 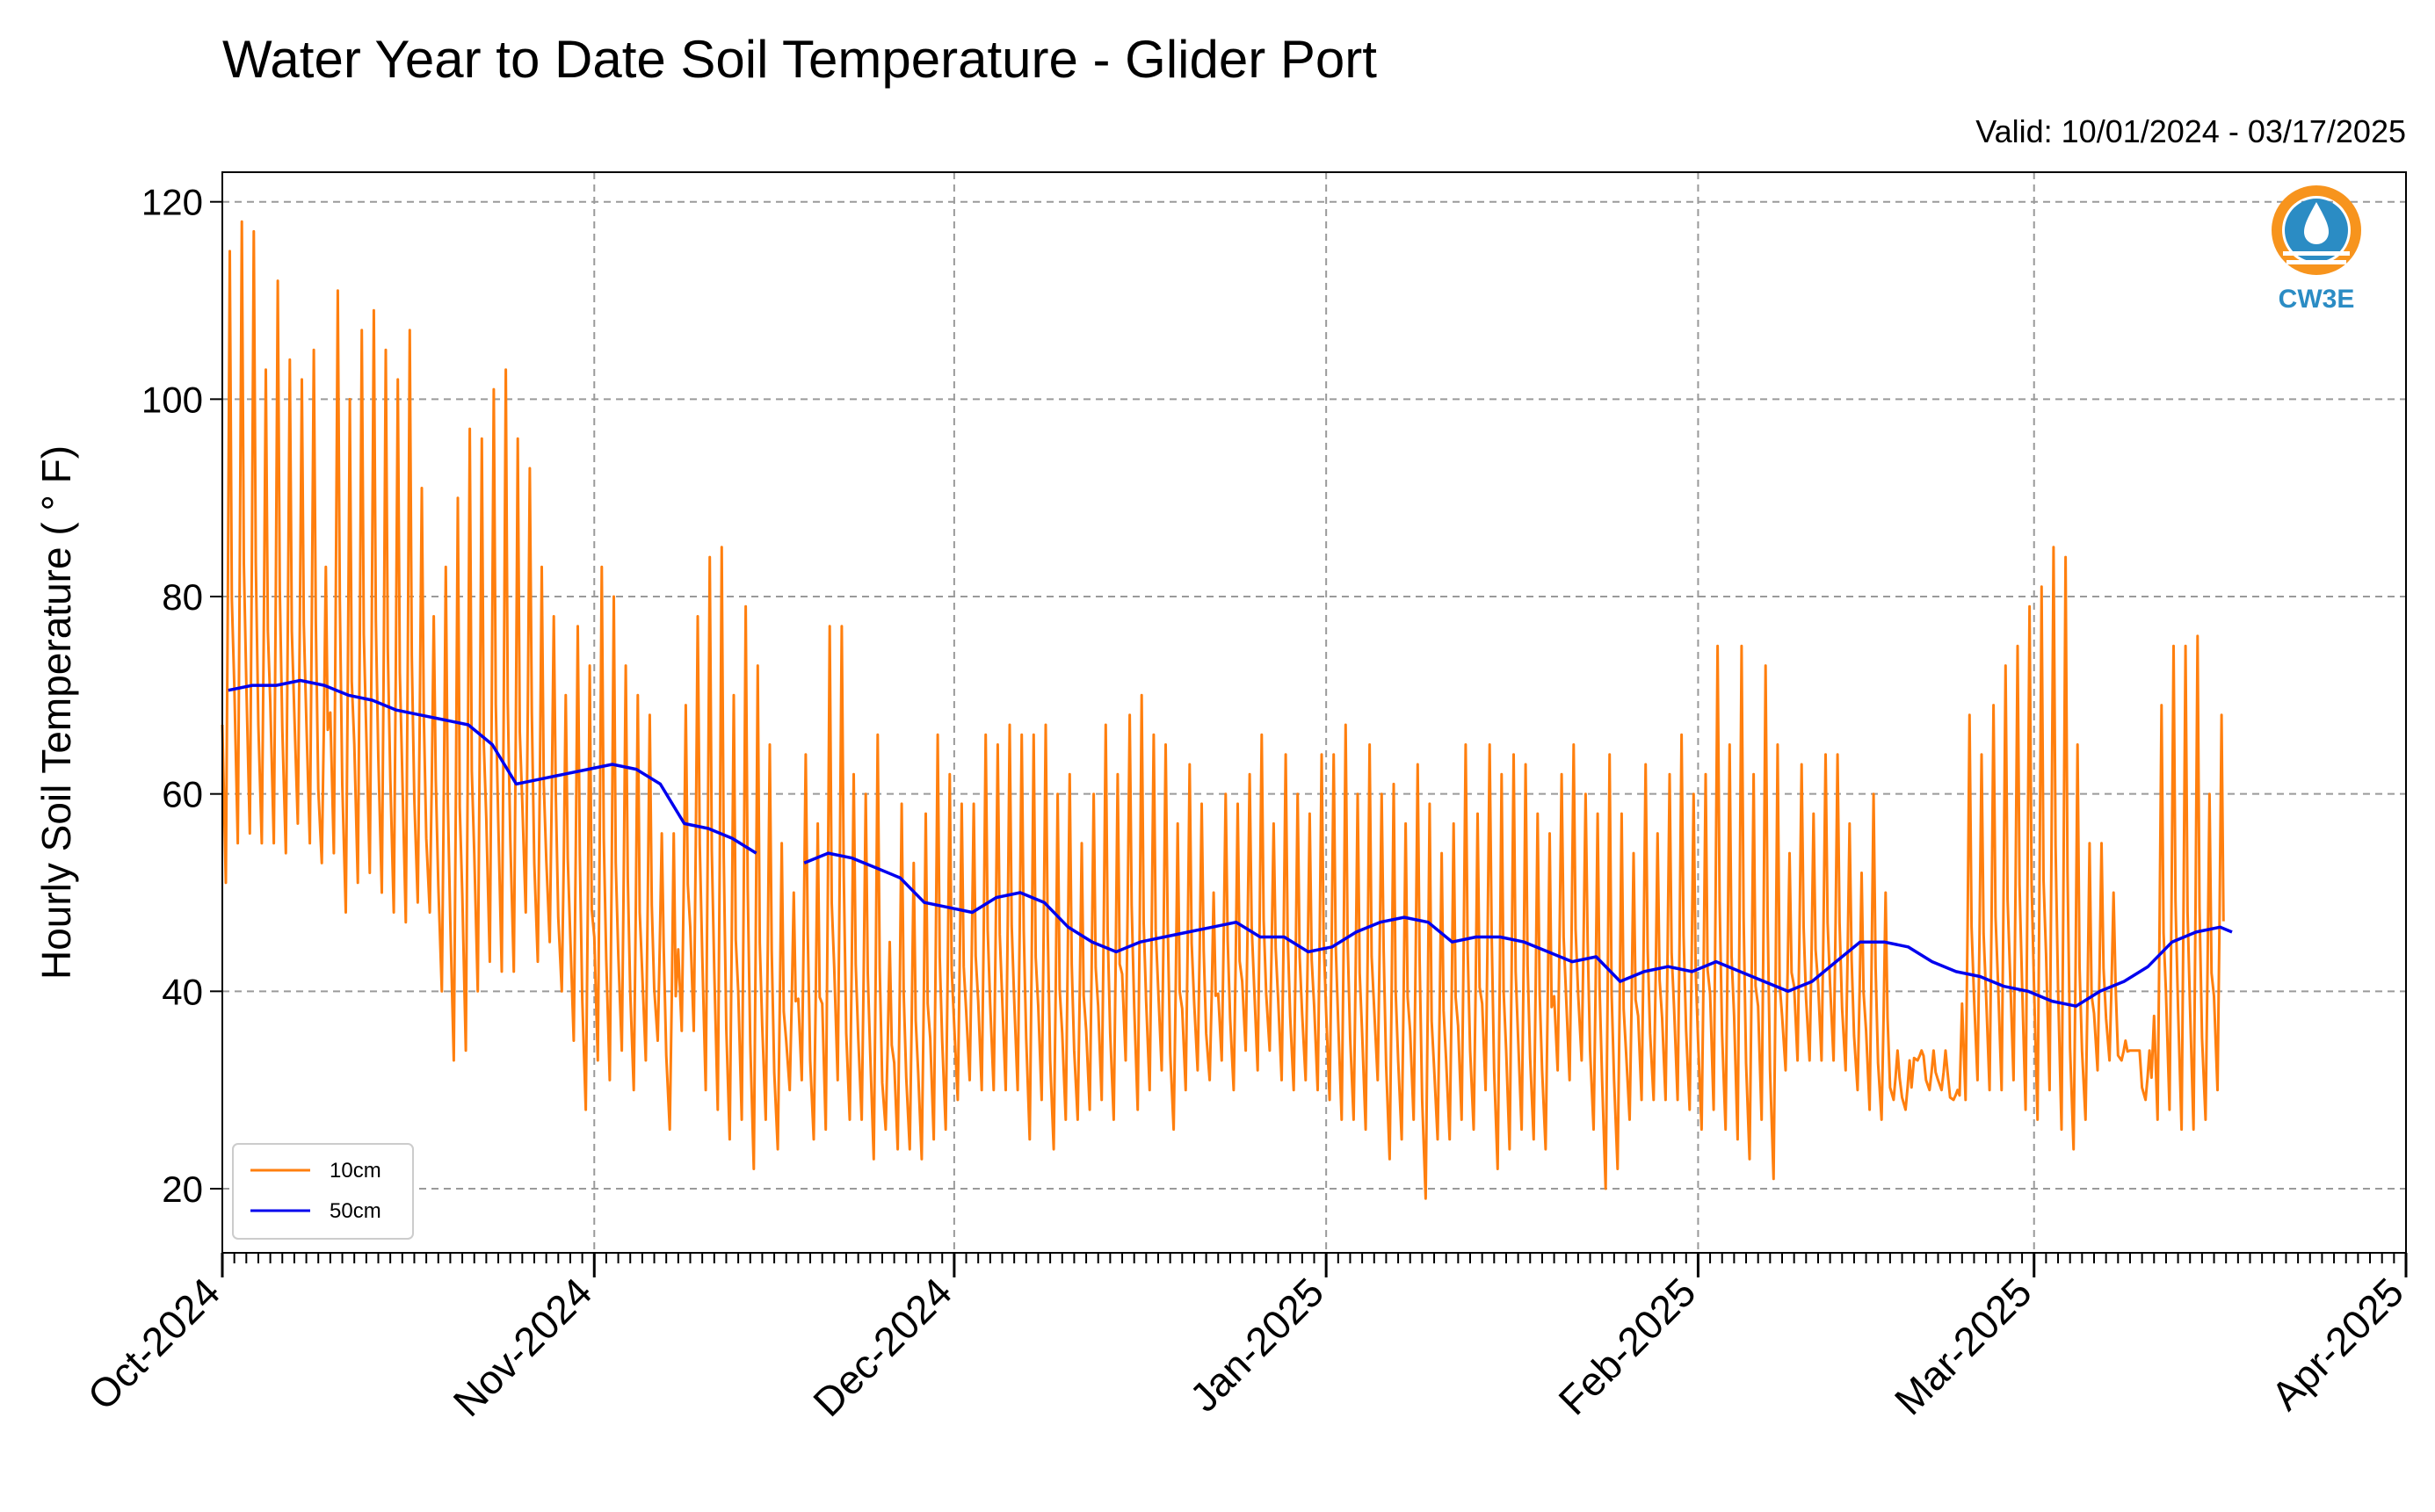 What do you see at coordinates (56, 713) in the screenshot?
I see `y-axis-label: Hourly Soil Temperature ( ° F)` at bounding box center [56, 713].